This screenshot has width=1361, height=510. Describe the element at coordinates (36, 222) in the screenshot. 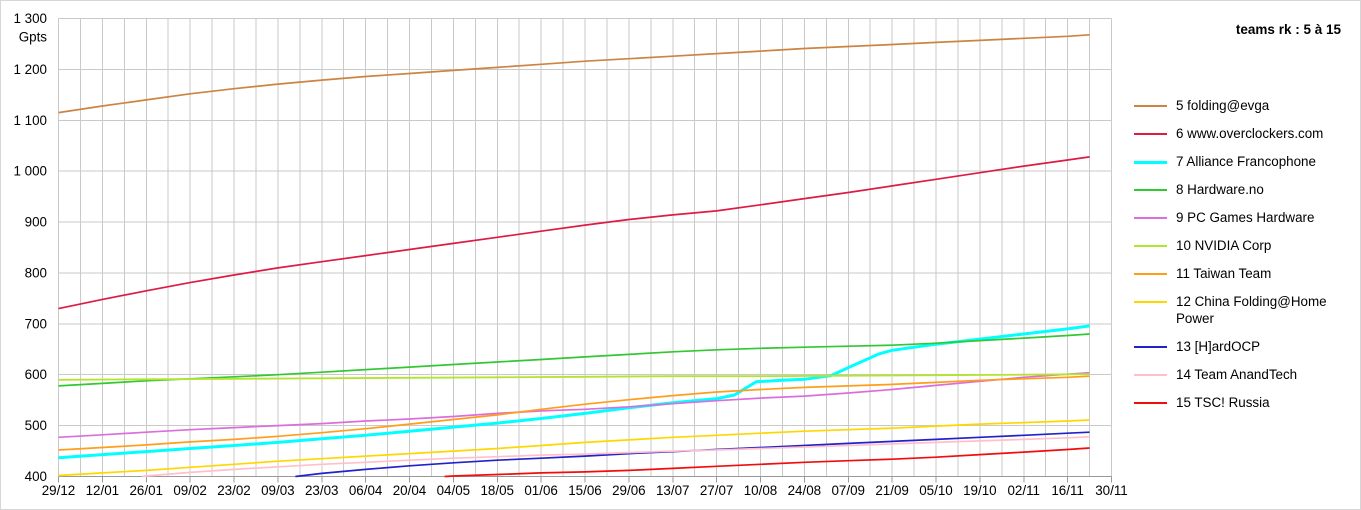

I see `y-tick-label: 900` at that location.